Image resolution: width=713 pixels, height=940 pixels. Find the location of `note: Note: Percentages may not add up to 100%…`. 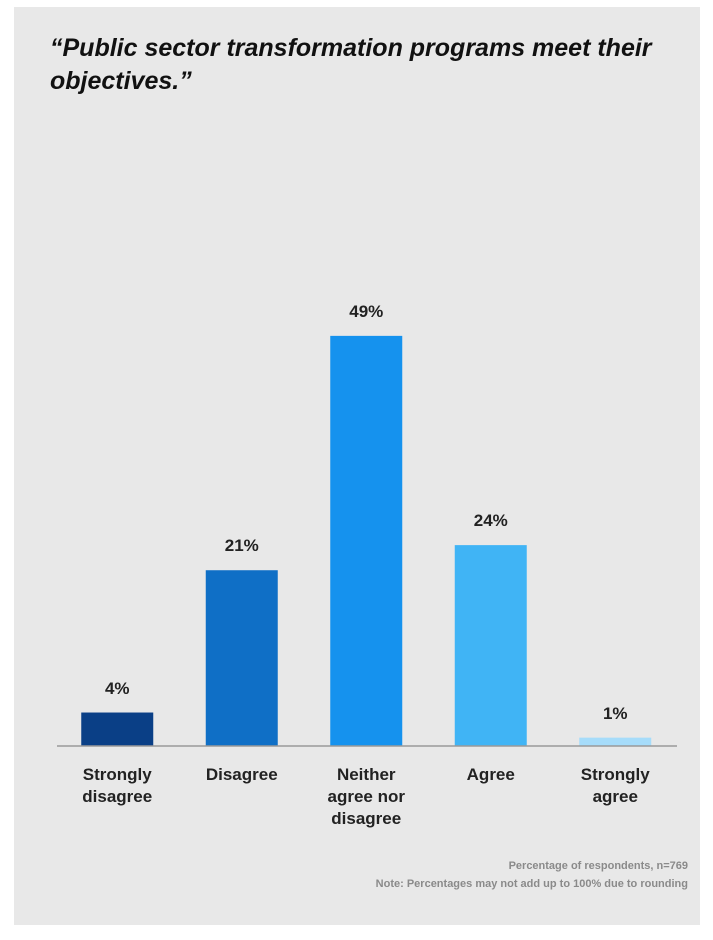

note: Note: Percentages may not add up to 100%… is located at coordinates (531, 884).